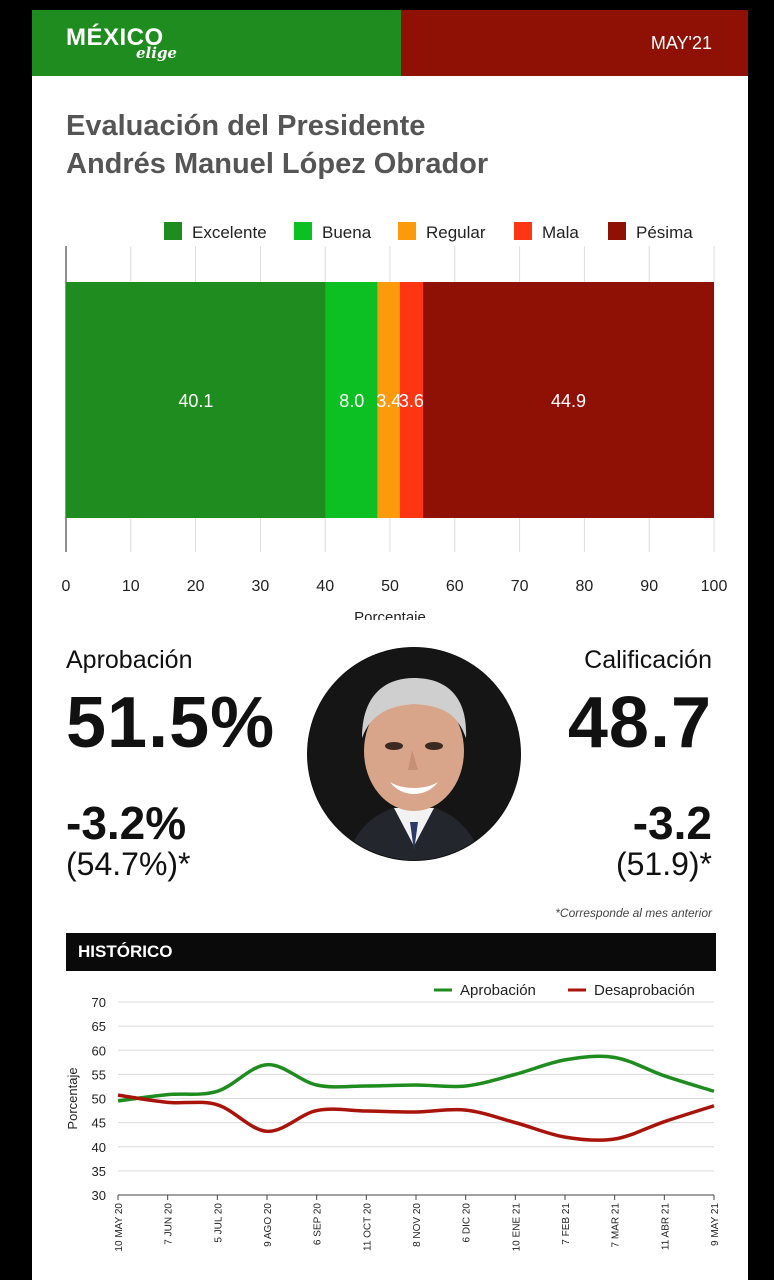 The height and width of the screenshot is (1280, 774). Describe the element at coordinates (715, 1224) in the screenshot. I see `x-tick-label: 9 MAY 21` at that location.